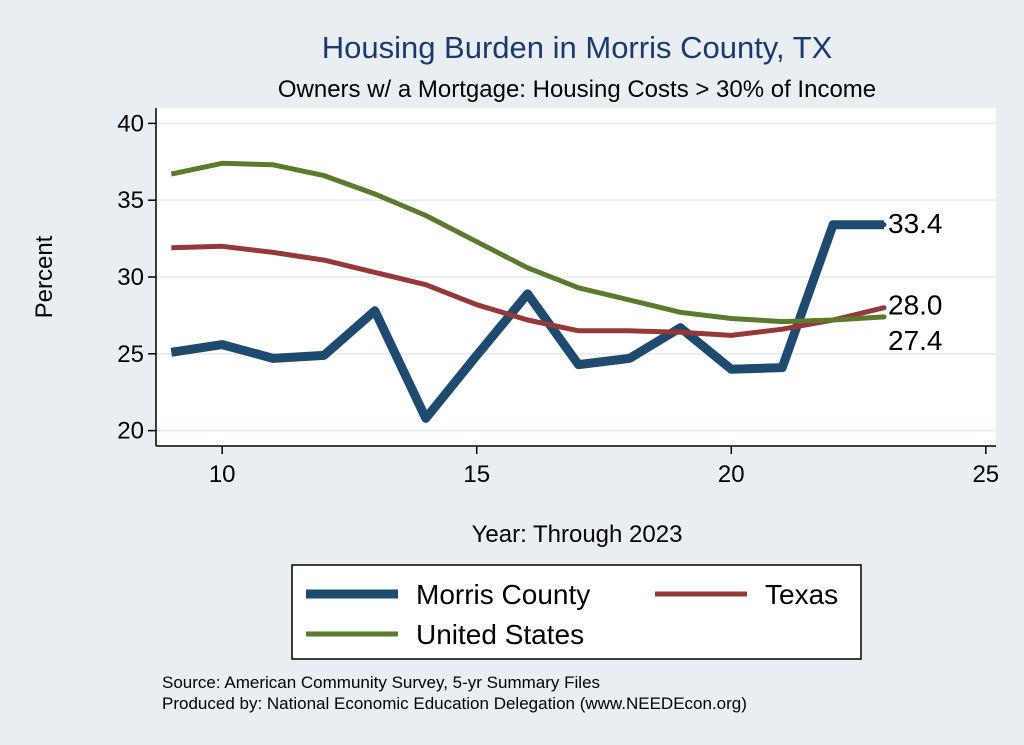 The height and width of the screenshot is (745, 1024). I want to click on x-tick-label: 20, so click(731, 474).